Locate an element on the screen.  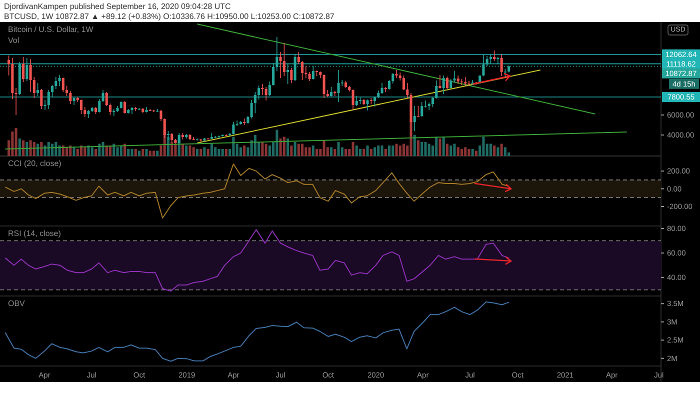
chart-title: CCI (20, close) is located at coordinates (35, 163).